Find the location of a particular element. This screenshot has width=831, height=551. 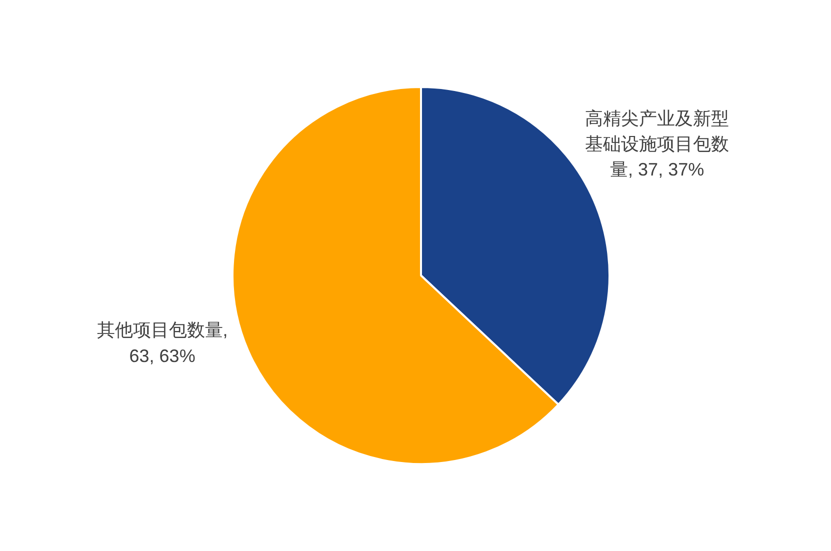

slice-label: 高精尖产业及新型基础设施项目包数量, 37, 37% is located at coordinates (657, 144).